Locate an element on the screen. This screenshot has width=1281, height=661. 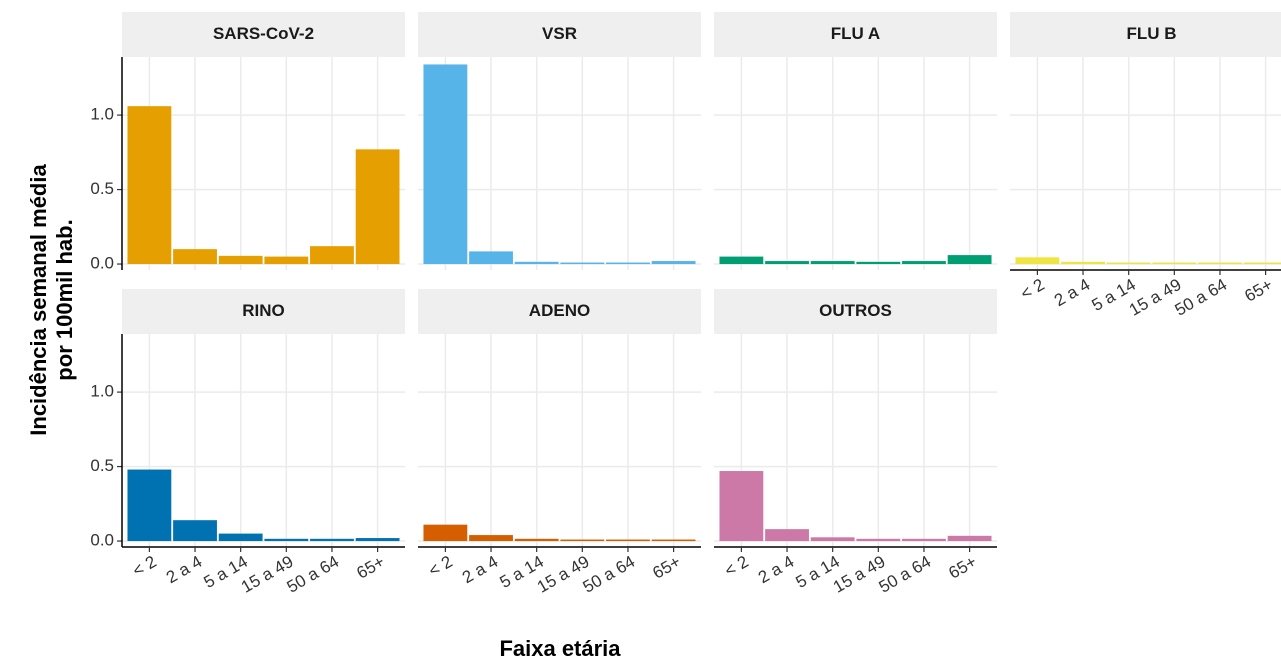
panel-title: OUTROS is located at coordinates (855, 310).